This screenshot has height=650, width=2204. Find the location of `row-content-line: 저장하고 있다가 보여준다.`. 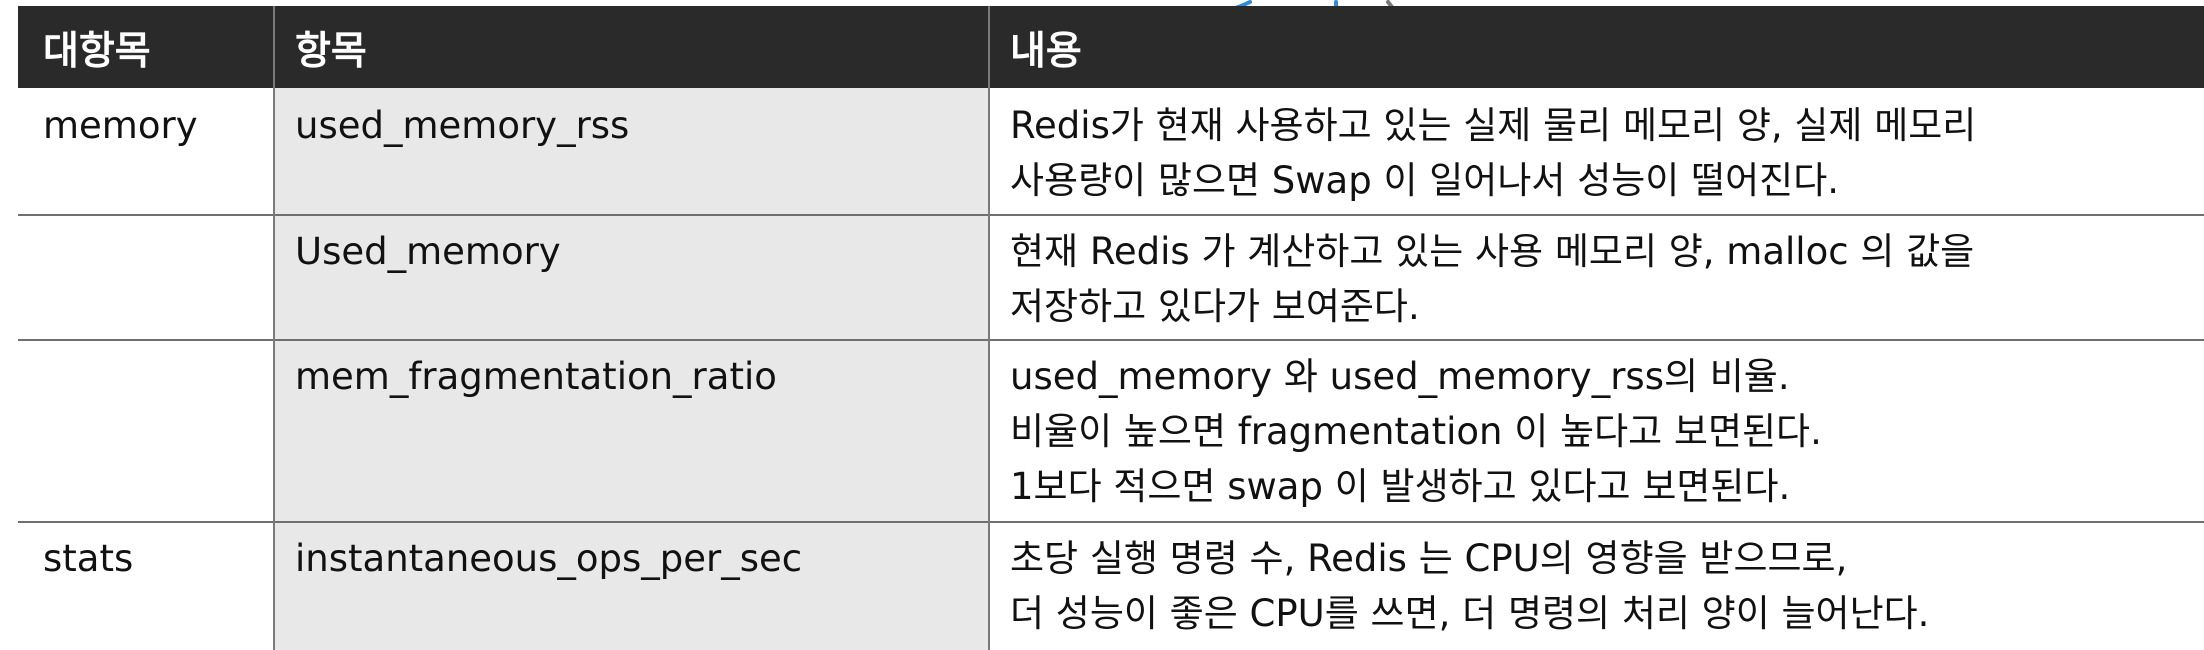

row-content-line: 저장하고 있다가 보여준다. is located at coordinates (1215, 306).